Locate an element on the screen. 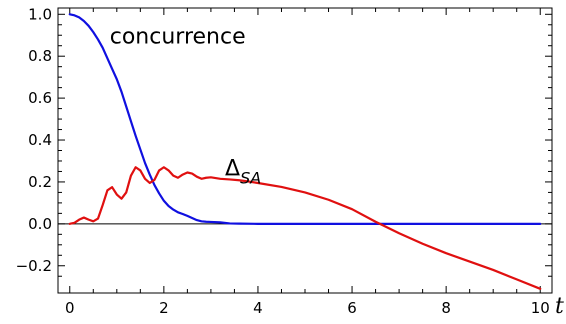 This screenshot has height=324, width=566. x-tick-label: 4 is located at coordinates (258, 308).